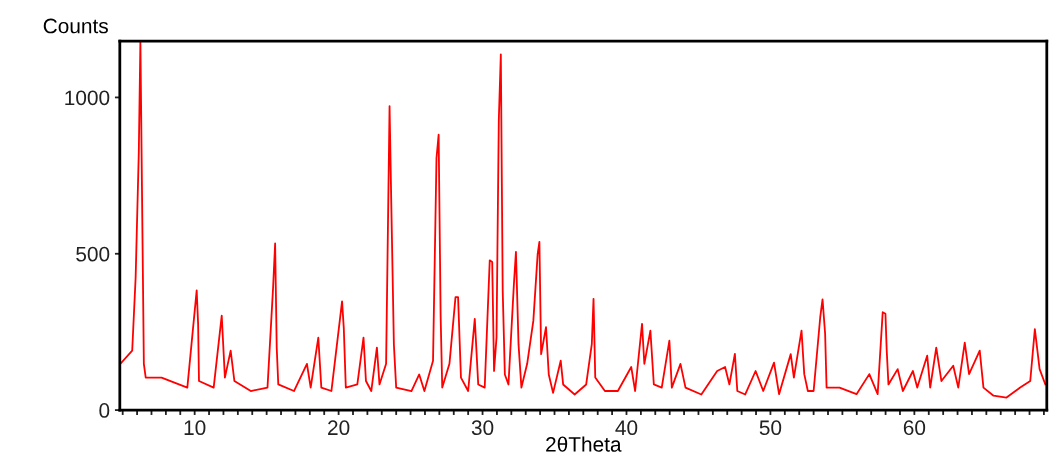  Describe the element at coordinates (75, 26) in the screenshot. I see `y-axis-title: Counts` at that location.